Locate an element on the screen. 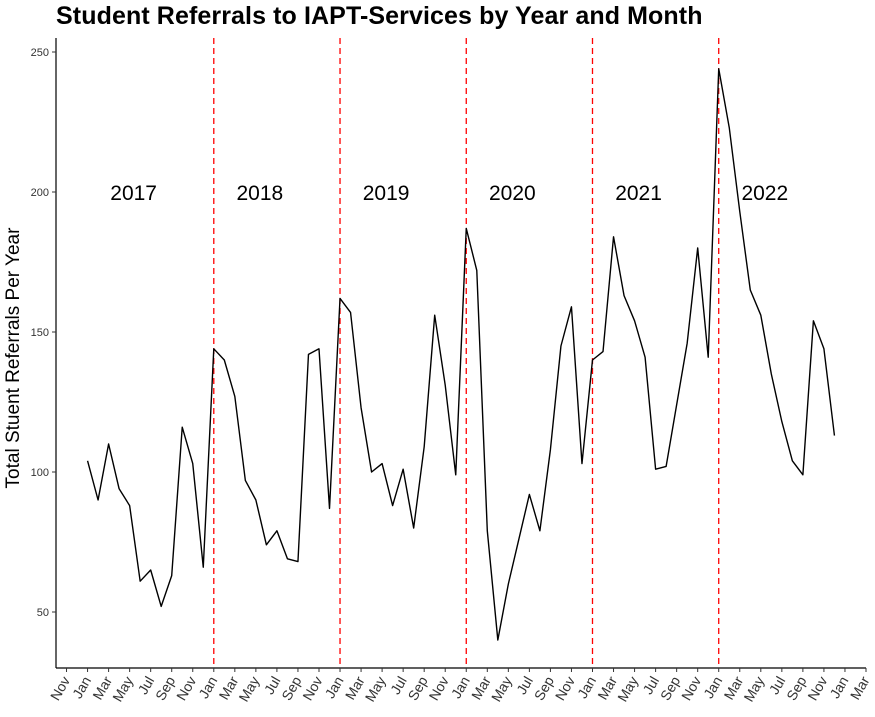 The height and width of the screenshot is (717, 875). year-annotation: 2019 is located at coordinates (386, 193).